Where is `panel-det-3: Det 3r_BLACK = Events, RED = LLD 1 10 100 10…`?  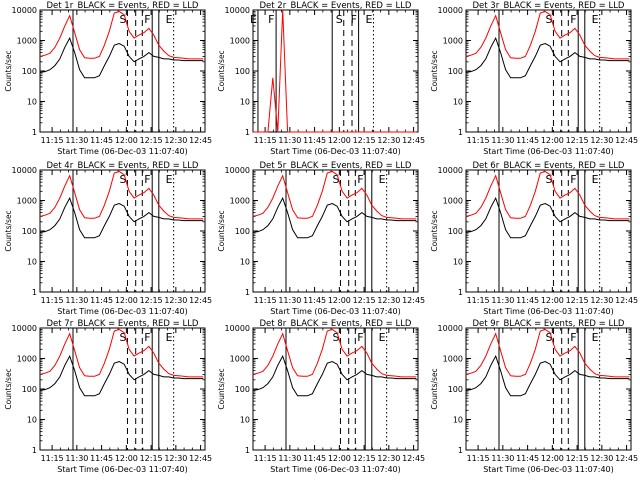
panel-det-3: Det 3r_BLACK = Events, RED = LLD 1 10 100 10… is located at coordinates (534, 78).